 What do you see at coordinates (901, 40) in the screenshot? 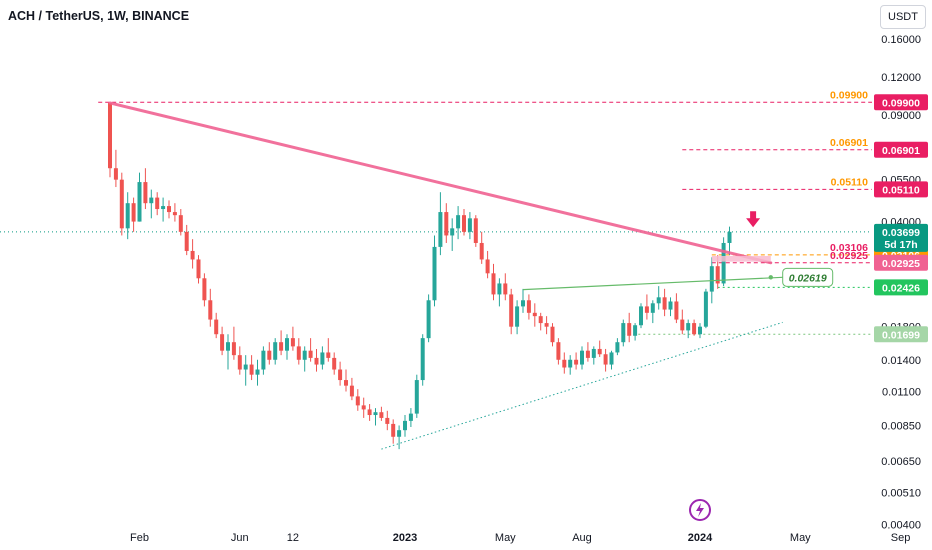
I see `y-tick-label: 0.16000` at bounding box center [901, 40].